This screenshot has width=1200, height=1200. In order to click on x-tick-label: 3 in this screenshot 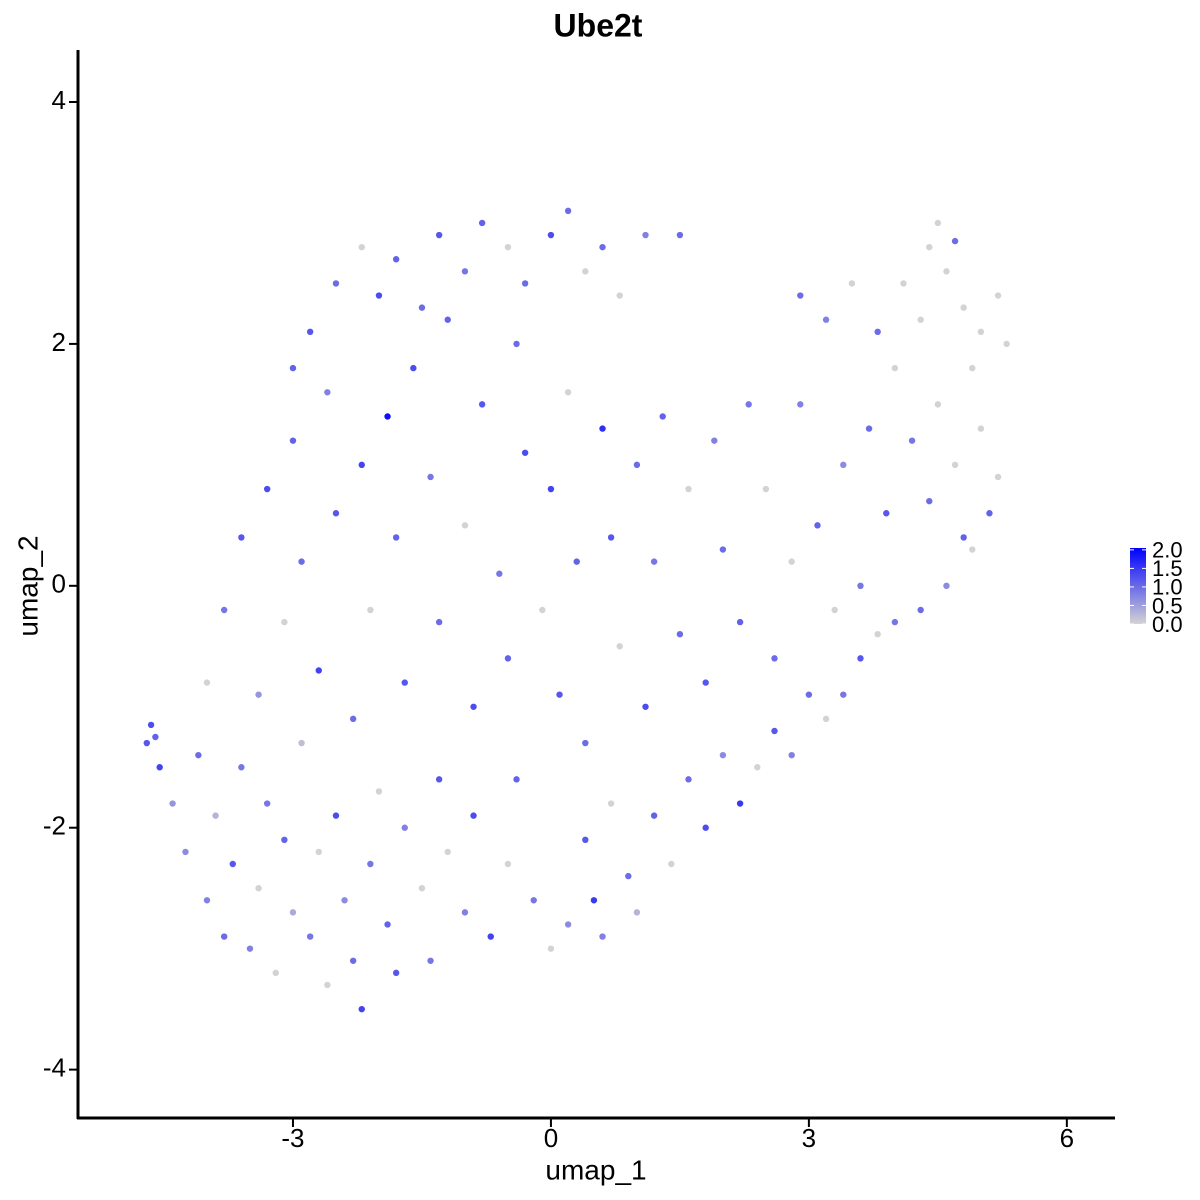, I will do `click(809, 1138)`.